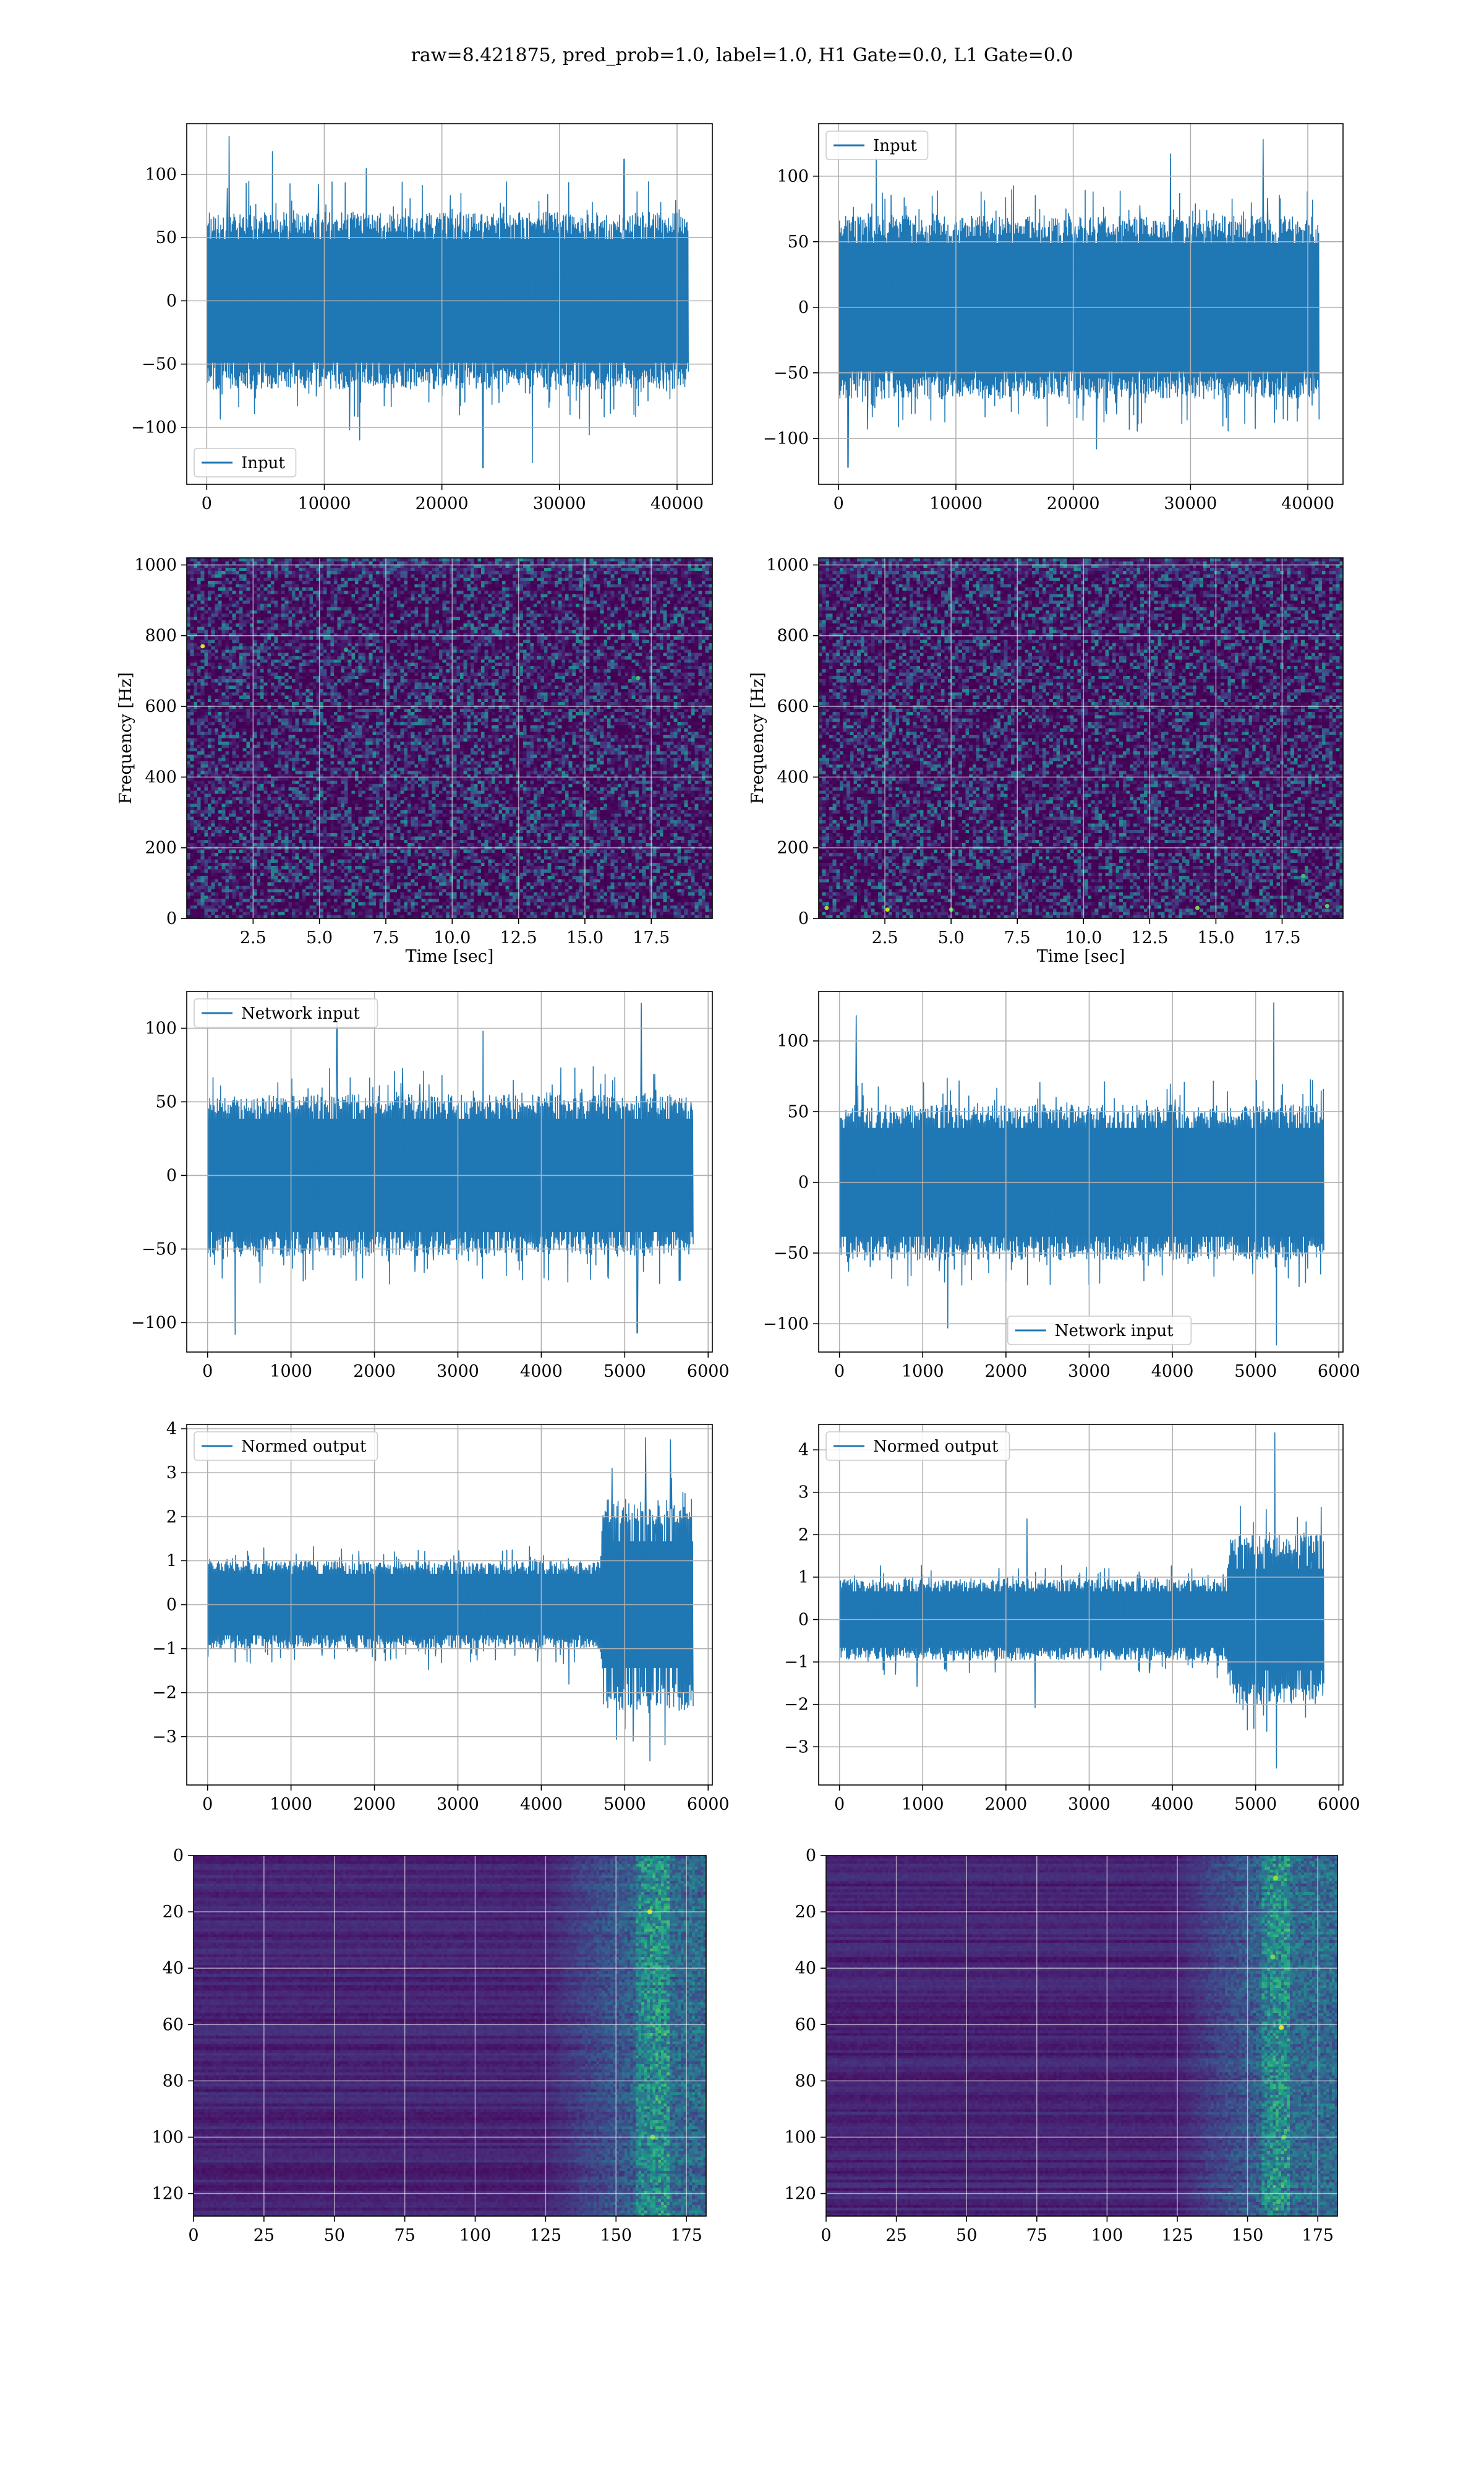 This screenshot has width=1484, height=2474. Describe the element at coordinates (956, 503) in the screenshot. I see `x-tick-label: 10000` at that location.